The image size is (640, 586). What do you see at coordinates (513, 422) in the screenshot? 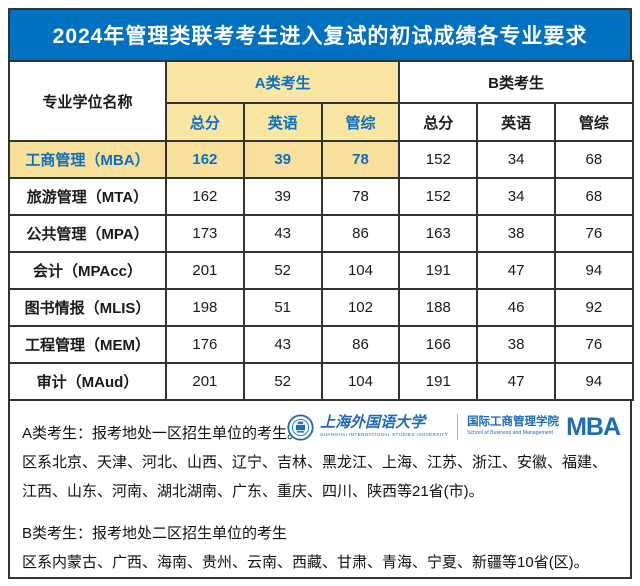
I see `school-name-cn: 国际工商管理学院` at bounding box center [513, 422].